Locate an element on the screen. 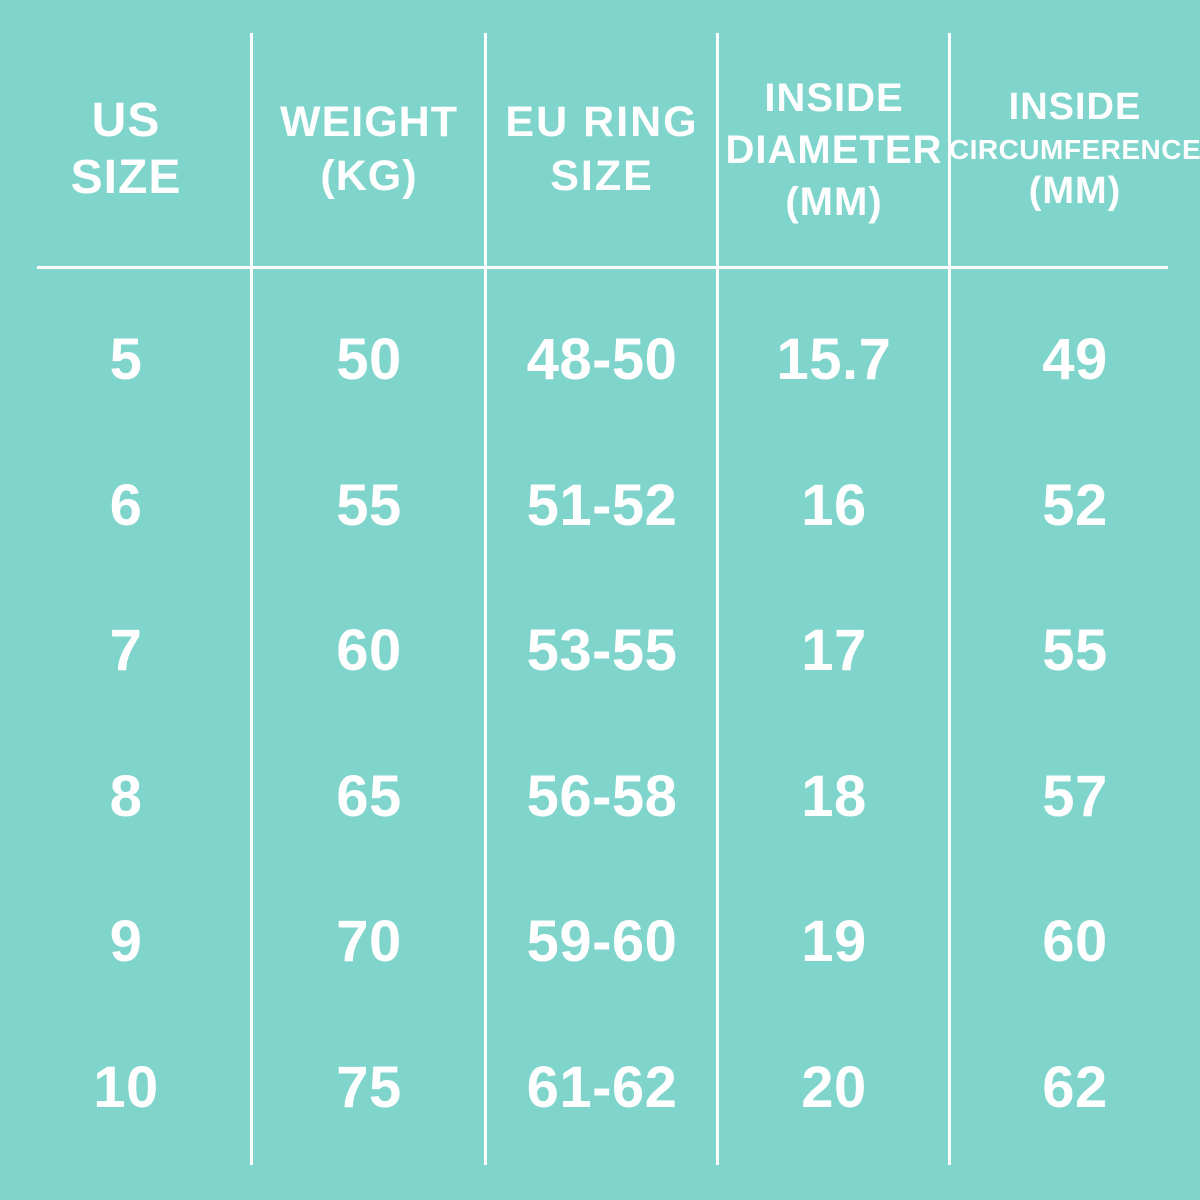  cell-inside-diameter: 19 is located at coordinates (834, 942).